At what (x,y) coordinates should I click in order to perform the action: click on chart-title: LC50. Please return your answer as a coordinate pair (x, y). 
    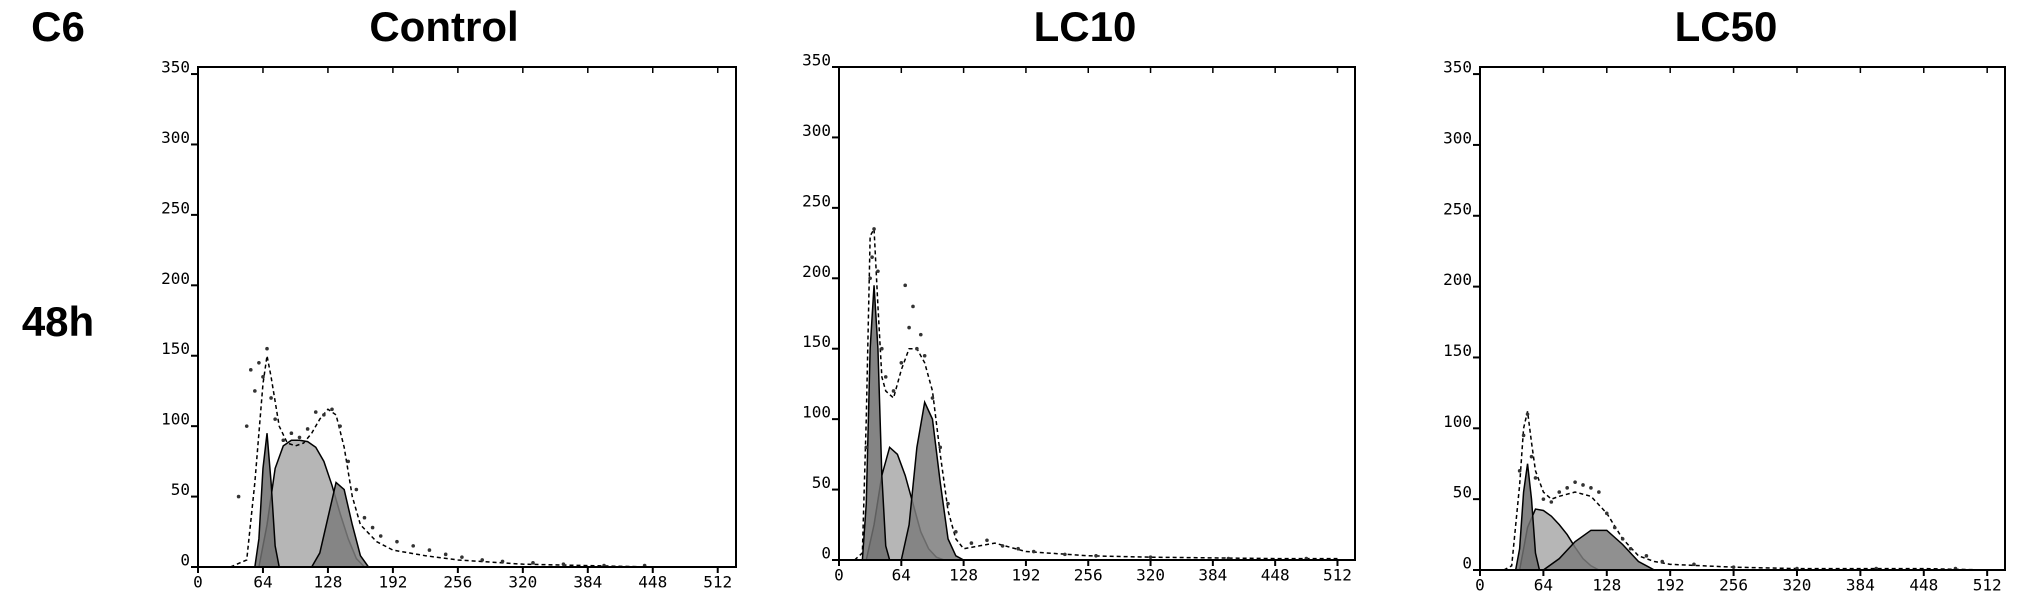
    Looking at the image, I should click on (1726, 26).